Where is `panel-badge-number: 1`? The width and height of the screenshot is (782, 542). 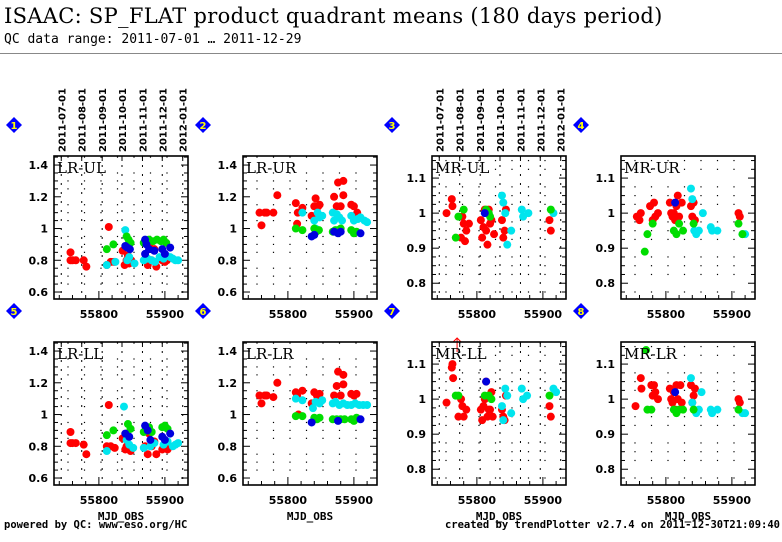 panel-badge-number: 1 is located at coordinates (14, 126).